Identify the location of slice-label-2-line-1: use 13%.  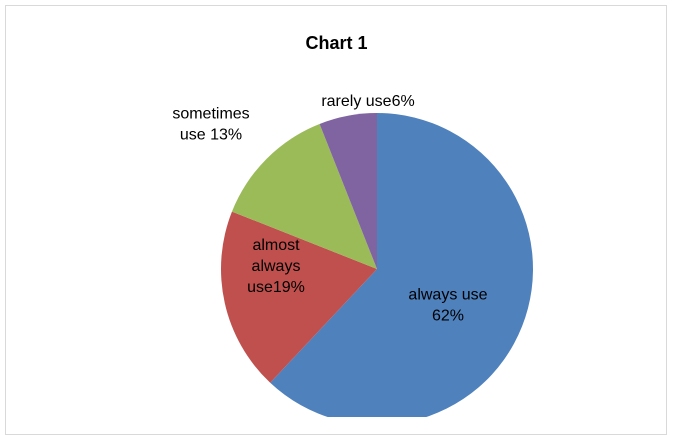
(211, 135).